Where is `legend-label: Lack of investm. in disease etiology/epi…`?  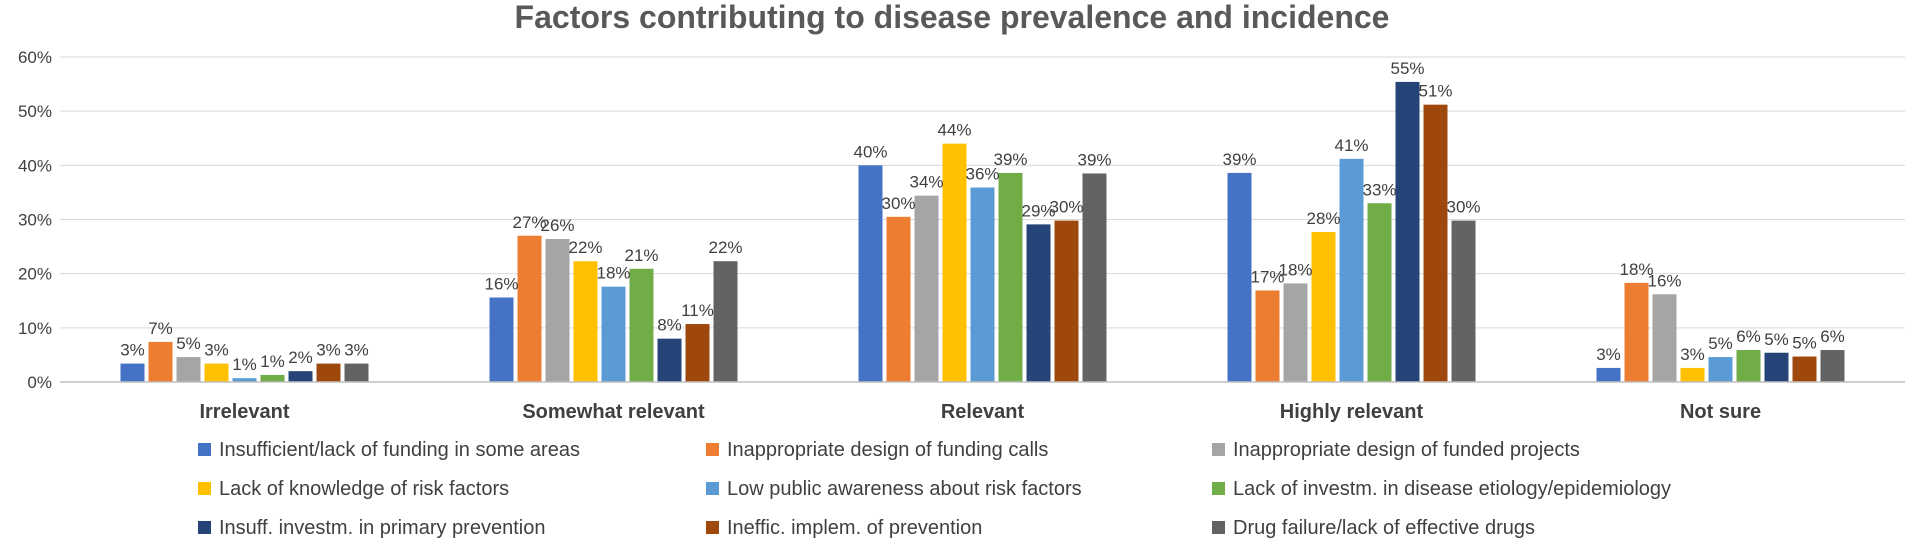 legend-label: Lack of investm. in disease etiology/epi… is located at coordinates (1452, 489).